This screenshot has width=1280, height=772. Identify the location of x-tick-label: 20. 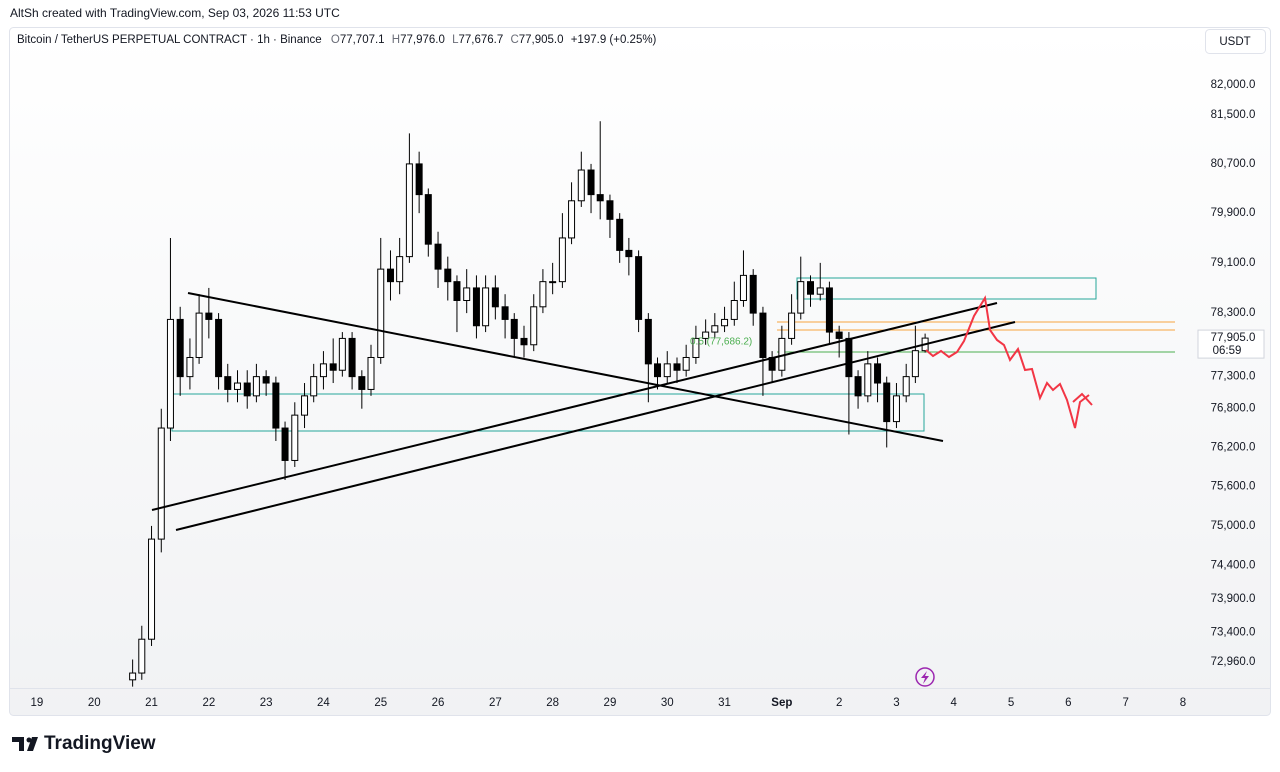
(94, 703).